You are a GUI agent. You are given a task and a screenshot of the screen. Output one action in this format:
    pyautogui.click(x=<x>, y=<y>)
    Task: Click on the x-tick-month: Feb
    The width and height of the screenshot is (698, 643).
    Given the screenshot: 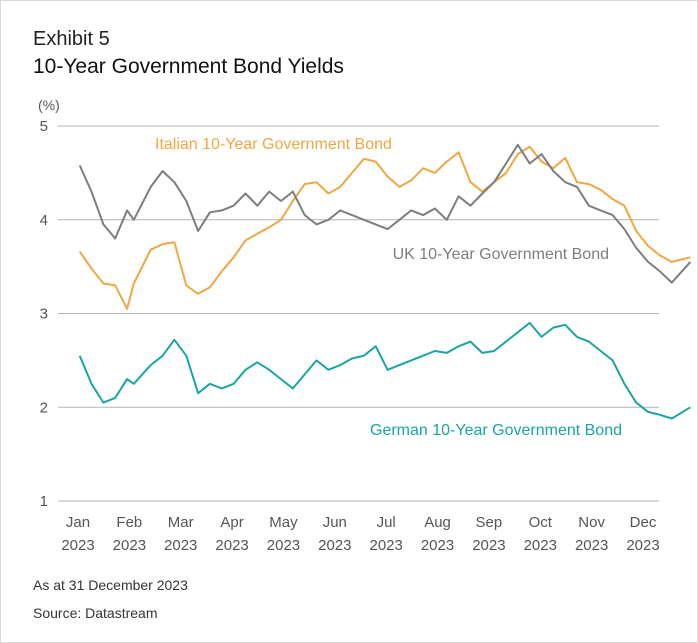 What is the action you would take?
    pyautogui.click(x=129, y=522)
    